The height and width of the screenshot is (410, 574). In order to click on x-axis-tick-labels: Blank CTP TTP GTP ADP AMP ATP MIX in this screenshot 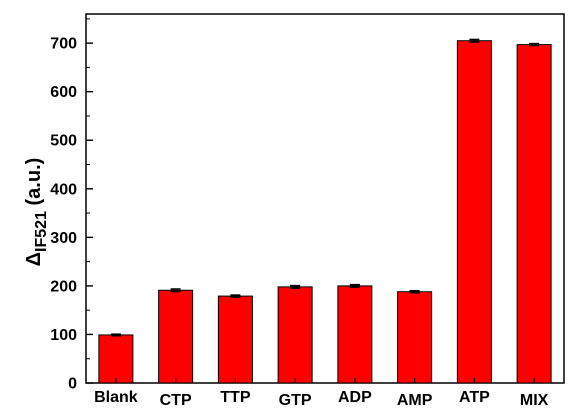, I will do `click(321, 399)`.